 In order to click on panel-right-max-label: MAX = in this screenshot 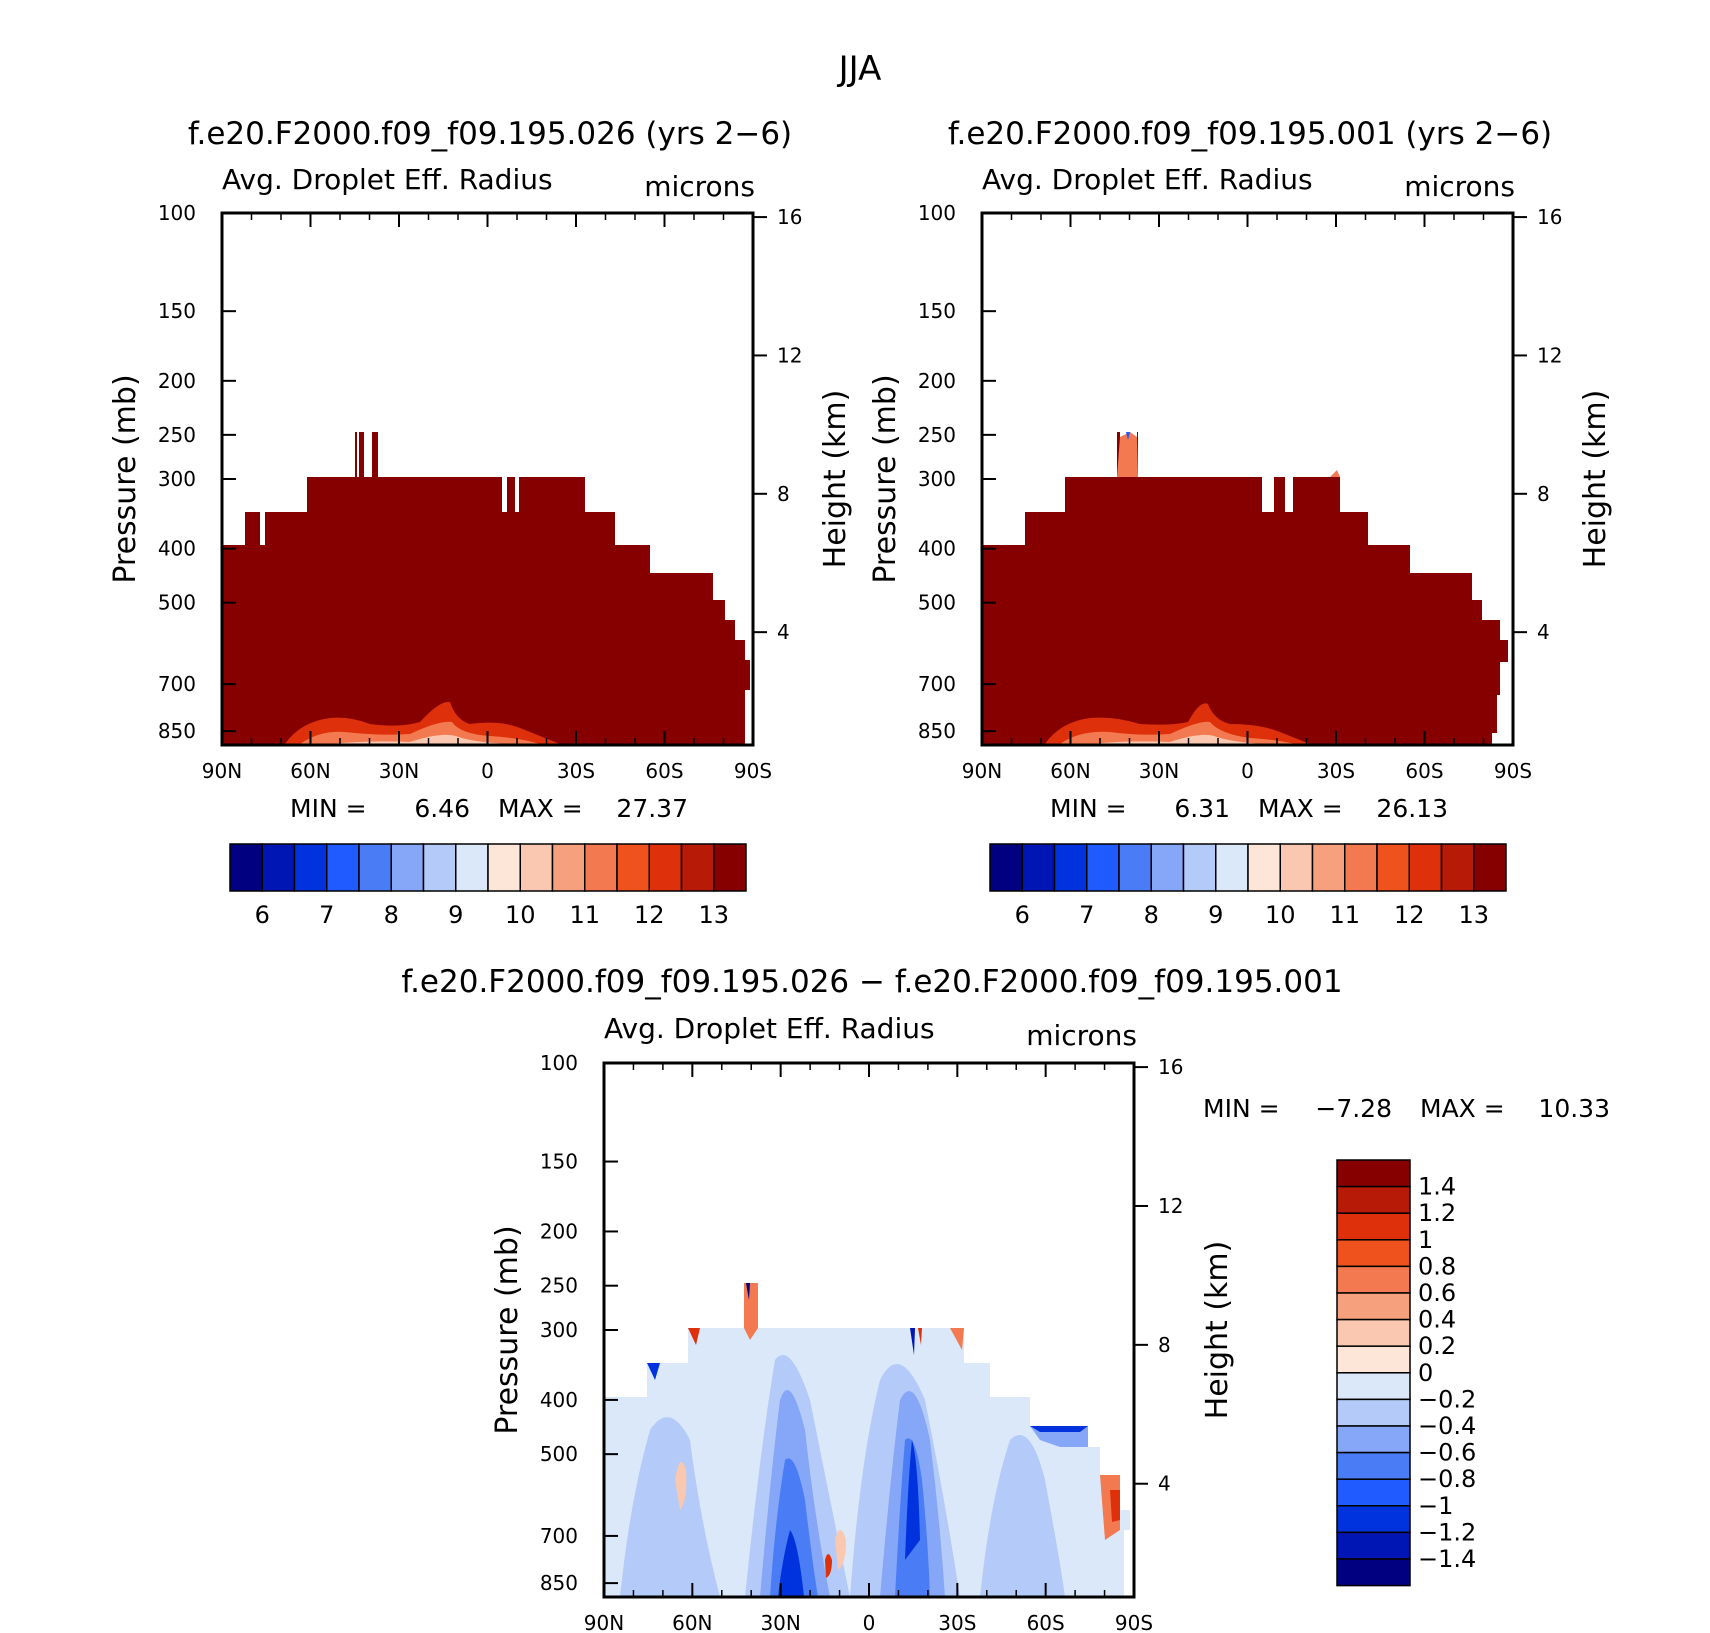, I will do `click(1300, 808)`.